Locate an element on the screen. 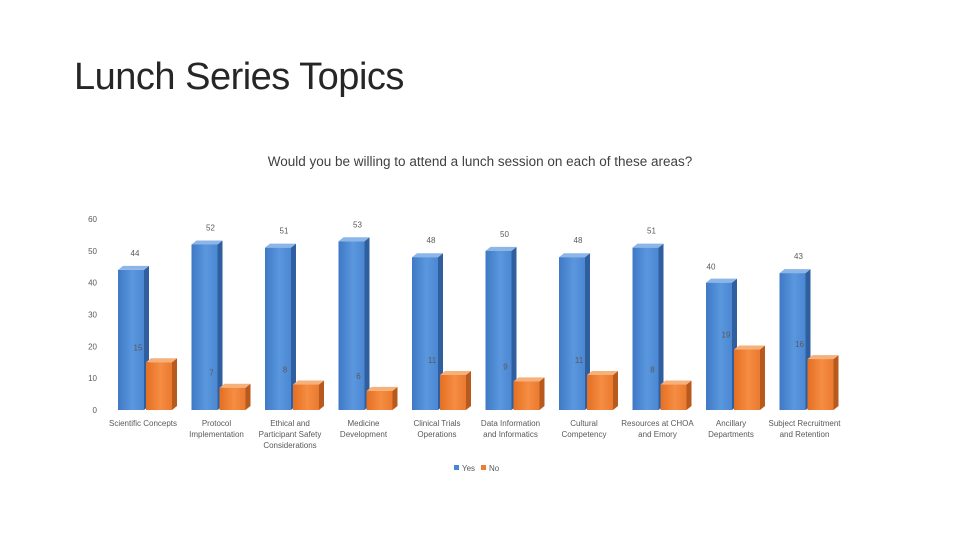 The width and height of the screenshot is (960, 540). y-tick-label: 30 is located at coordinates (92, 315).